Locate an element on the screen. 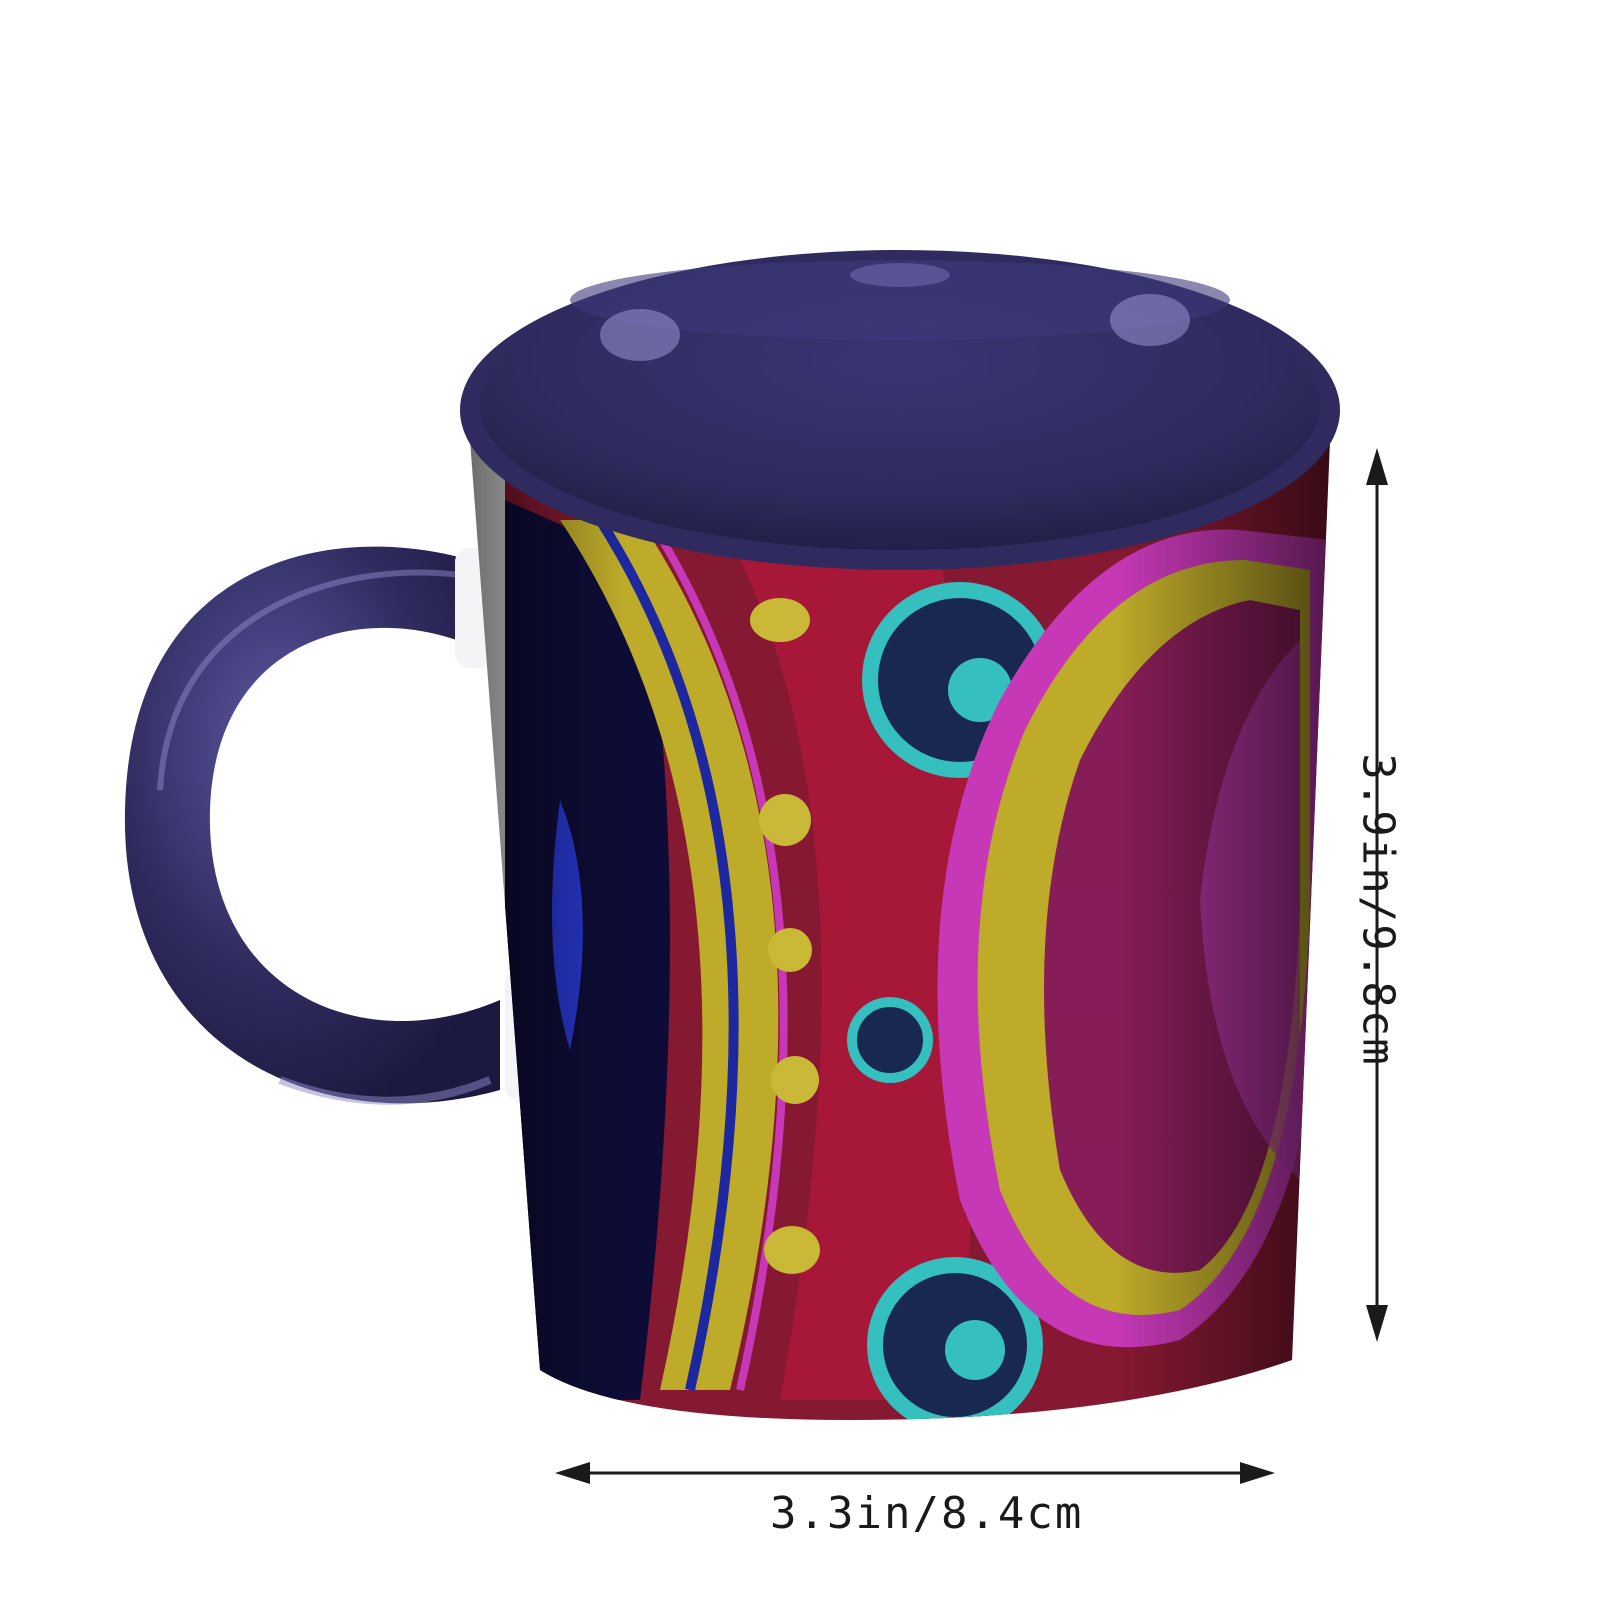 The height and width of the screenshot is (1600, 1600). height-dimension-arrow is located at coordinates (1377, 895).